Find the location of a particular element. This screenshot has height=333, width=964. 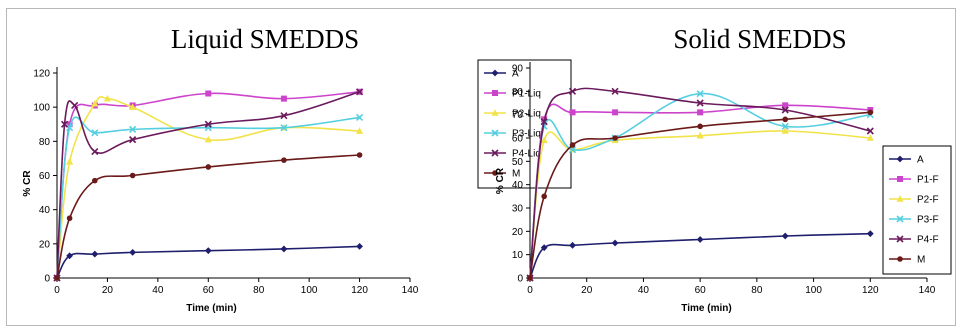

y-tick-label: 100 is located at coordinates (41, 108).